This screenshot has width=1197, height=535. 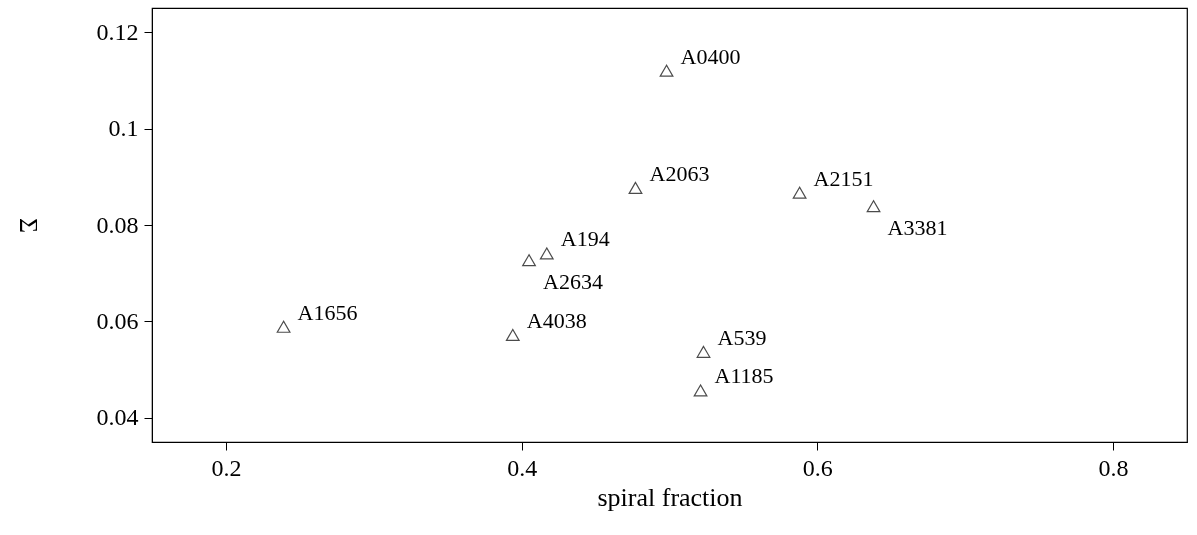 What do you see at coordinates (573, 282) in the screenshot?
I see `annotation: A2634` at bounding box center [573, 282].